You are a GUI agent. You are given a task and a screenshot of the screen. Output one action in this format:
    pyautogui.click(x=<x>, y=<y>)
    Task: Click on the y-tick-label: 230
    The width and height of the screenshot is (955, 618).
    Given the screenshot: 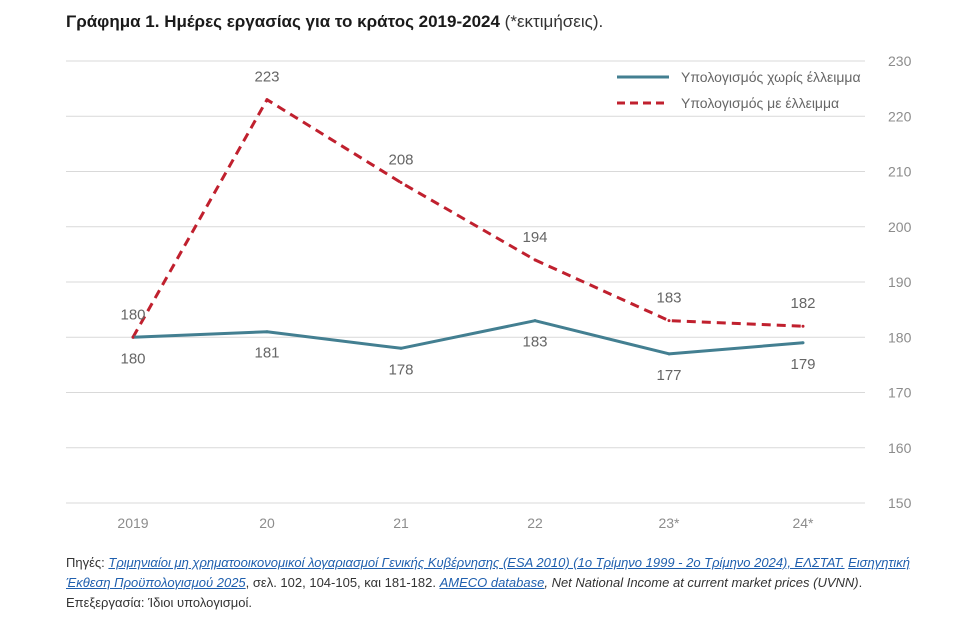 What is the action you would take?
    pyautogui.click(x=900, y=61)
    